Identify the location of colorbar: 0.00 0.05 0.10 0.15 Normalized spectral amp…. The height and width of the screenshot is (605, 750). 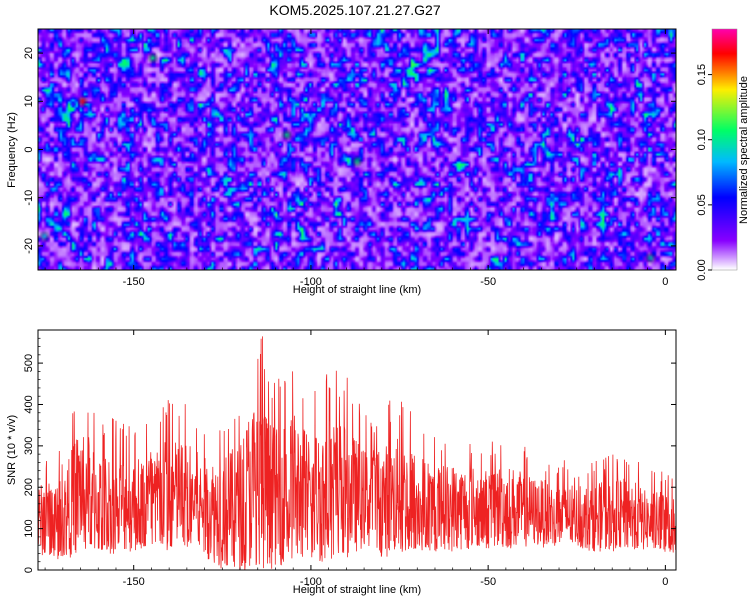
(723, 154).